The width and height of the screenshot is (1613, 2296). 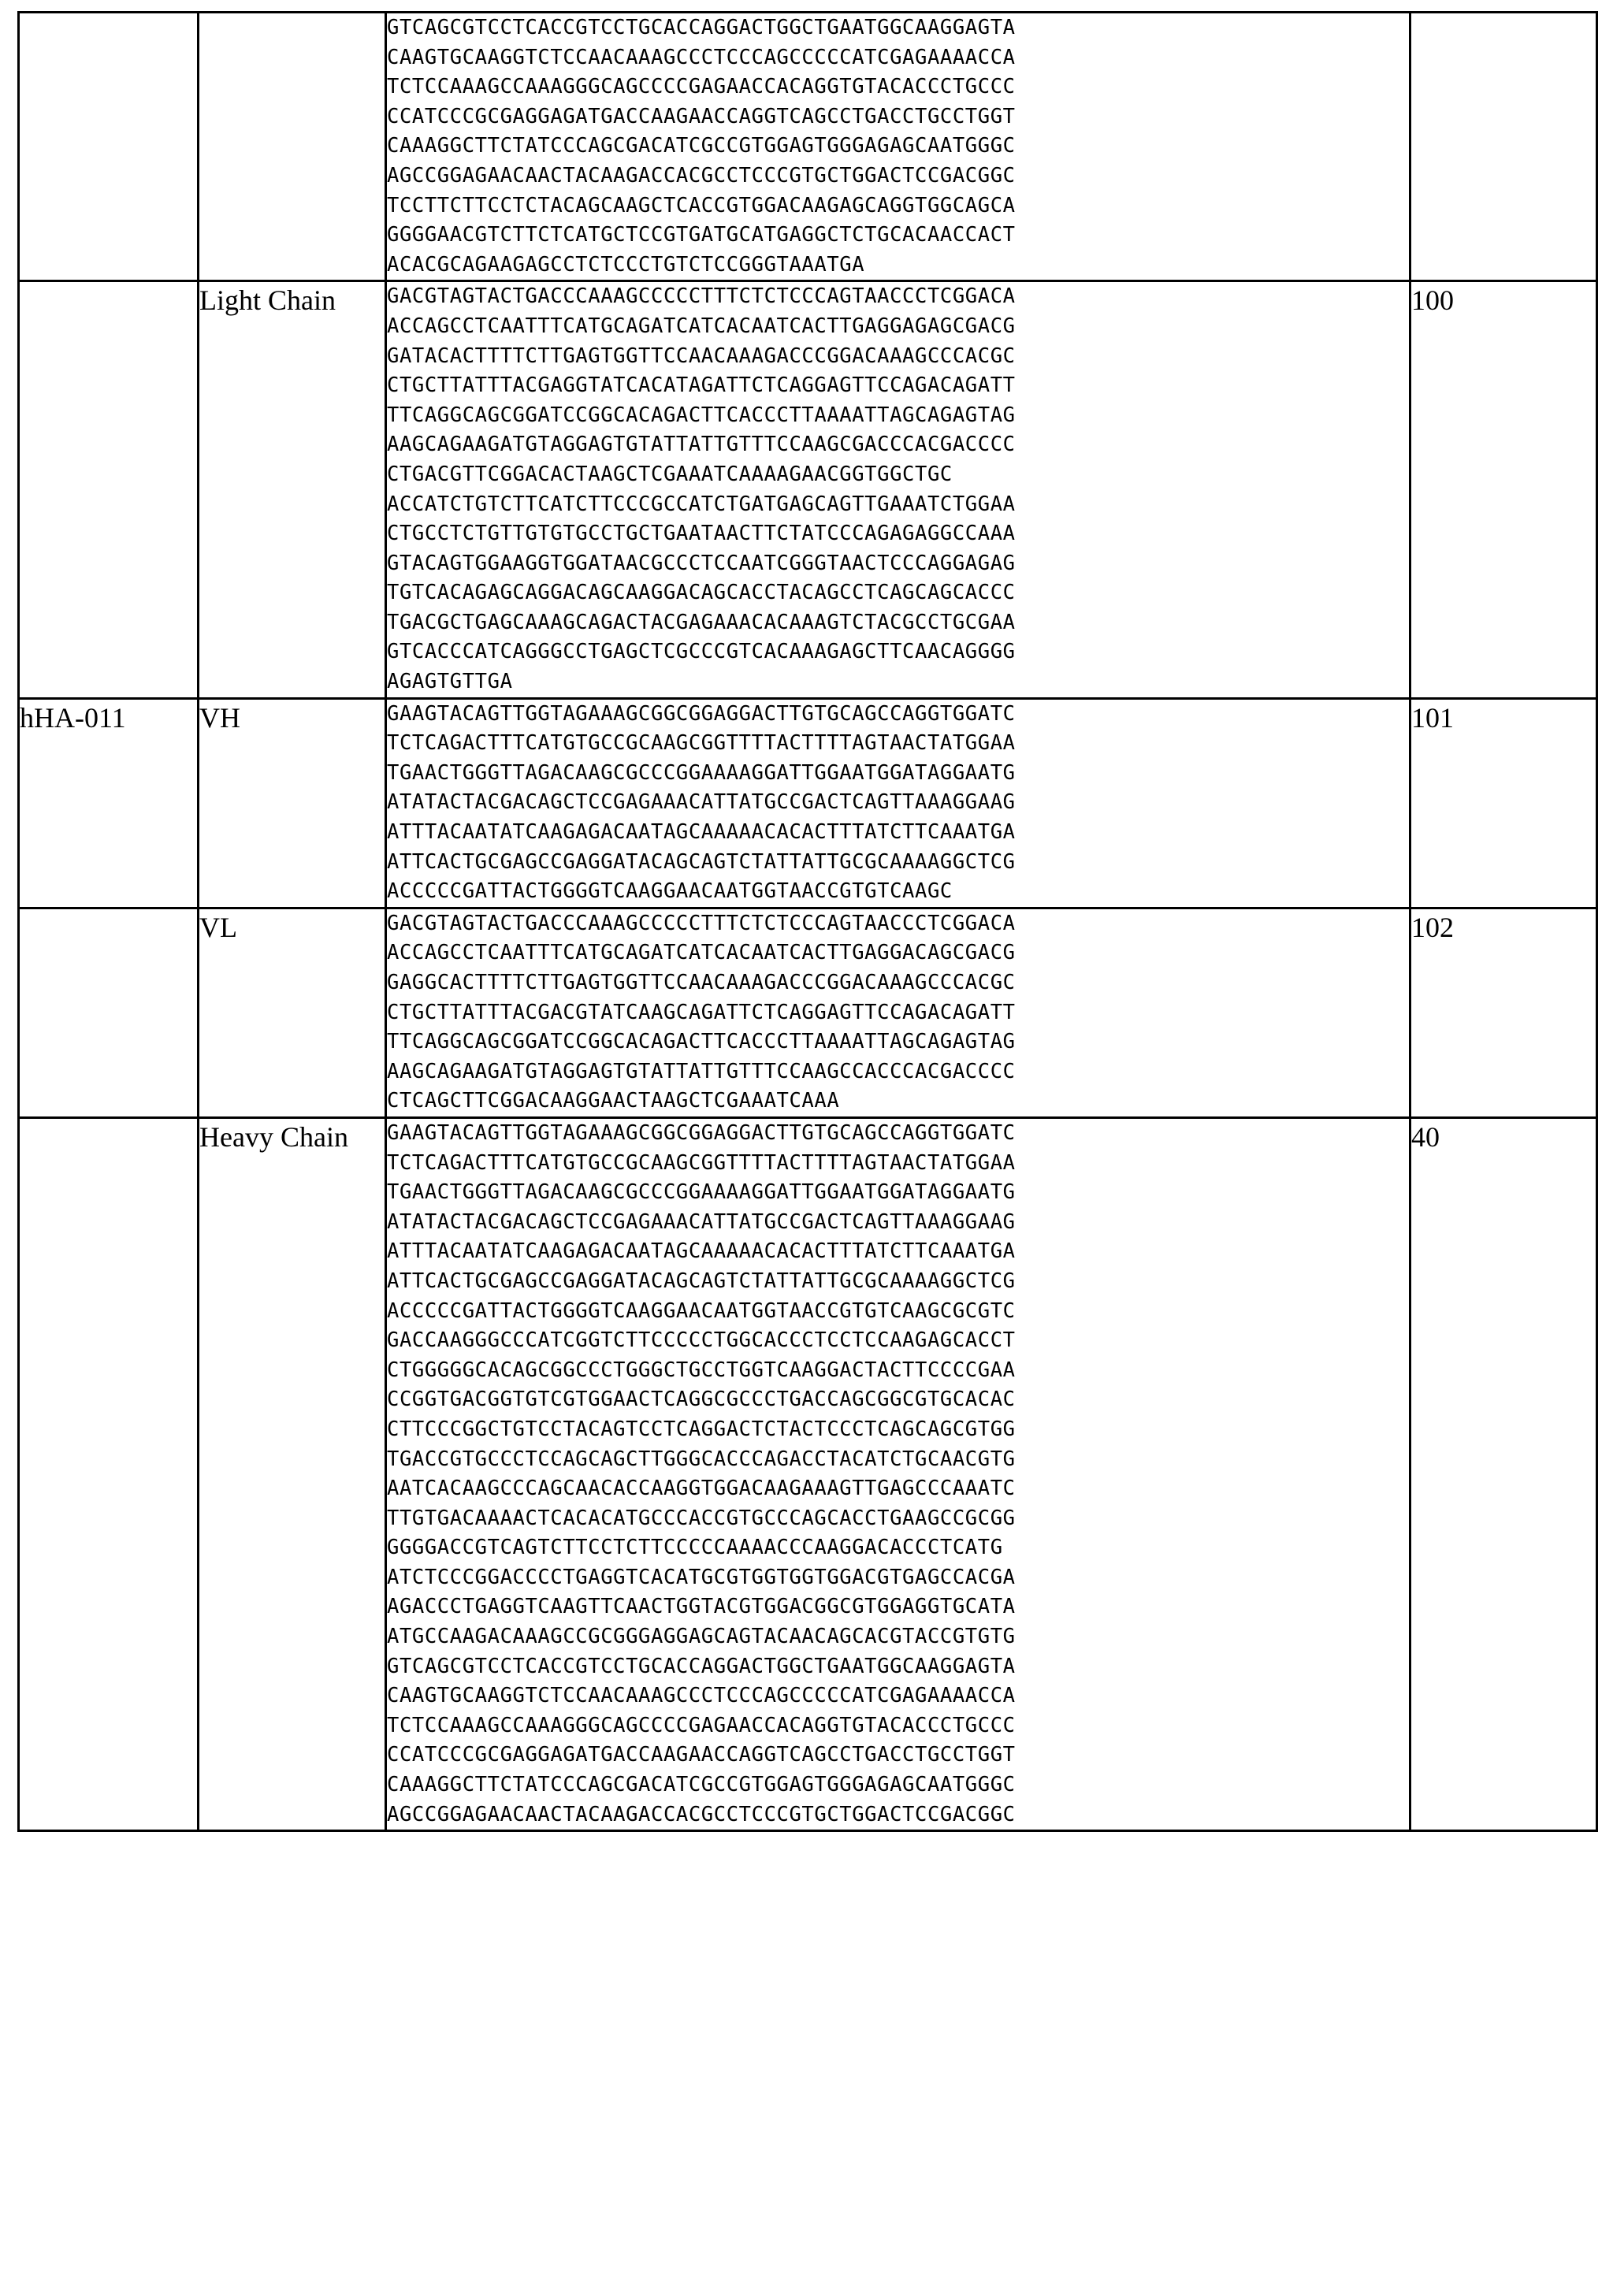 What do you see at coordinates (450, 682) in the screenshot?
I see `sequence-line: AGAGTGTTGA` at bounding box center [450, 682].